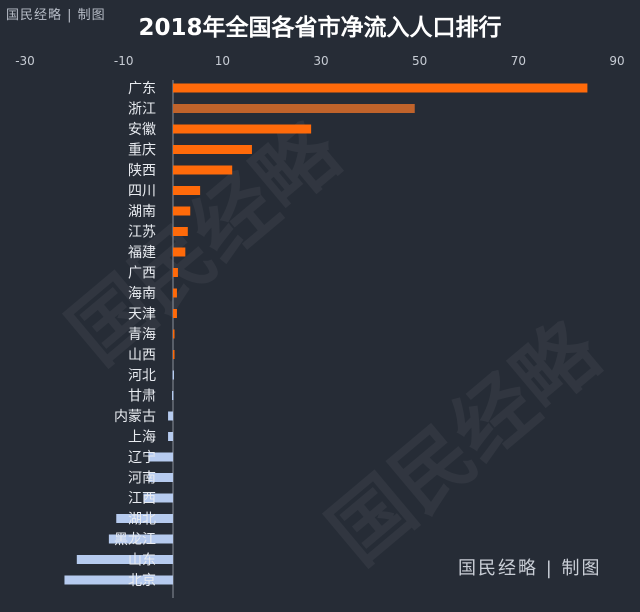 The height and width of the screenshot is (612, 640). Describe the element at coordinates (616, 61) in the screenshot. I see `x-tick-label: 90` at that location.